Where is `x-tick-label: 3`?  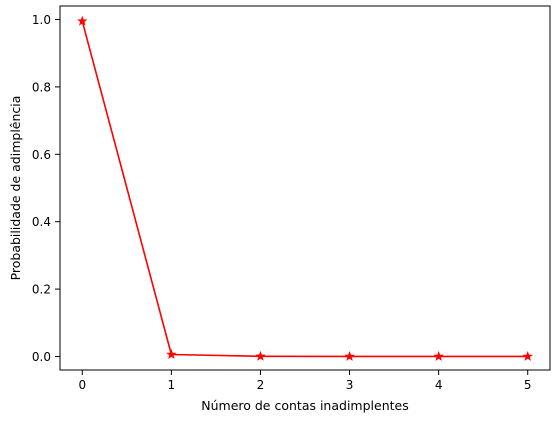
x-tick-label: 3 is located at coordinates (350, 385).